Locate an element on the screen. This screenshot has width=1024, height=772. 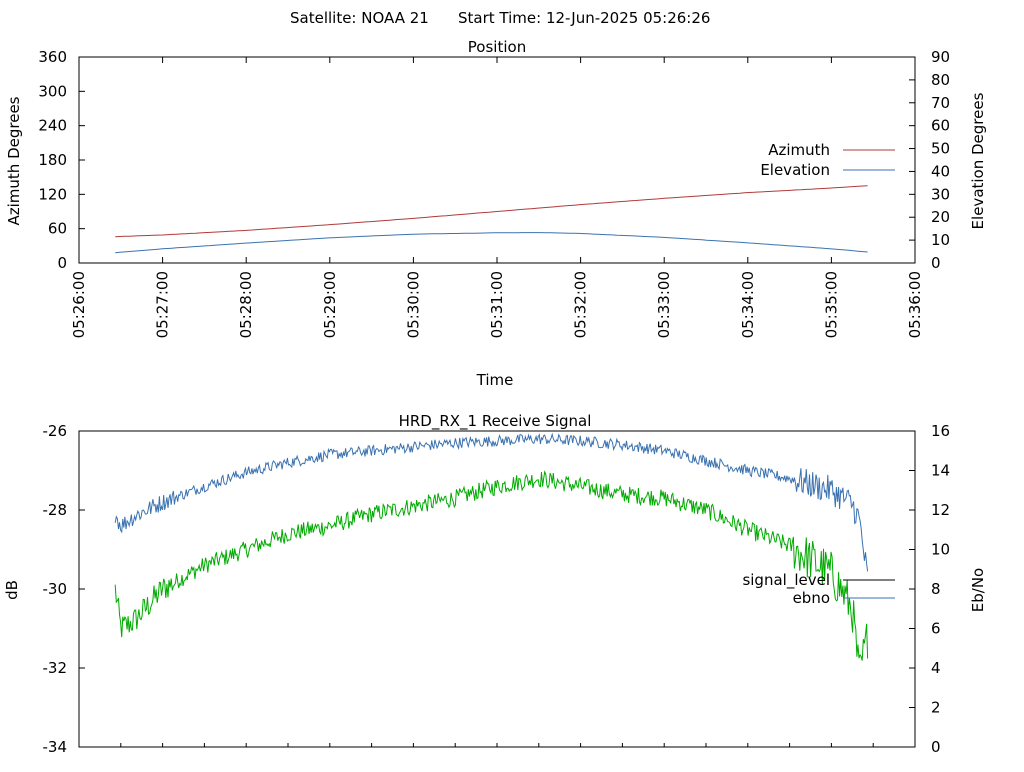
ebno-tick-label: 16 is located at coordinates (940, 431).